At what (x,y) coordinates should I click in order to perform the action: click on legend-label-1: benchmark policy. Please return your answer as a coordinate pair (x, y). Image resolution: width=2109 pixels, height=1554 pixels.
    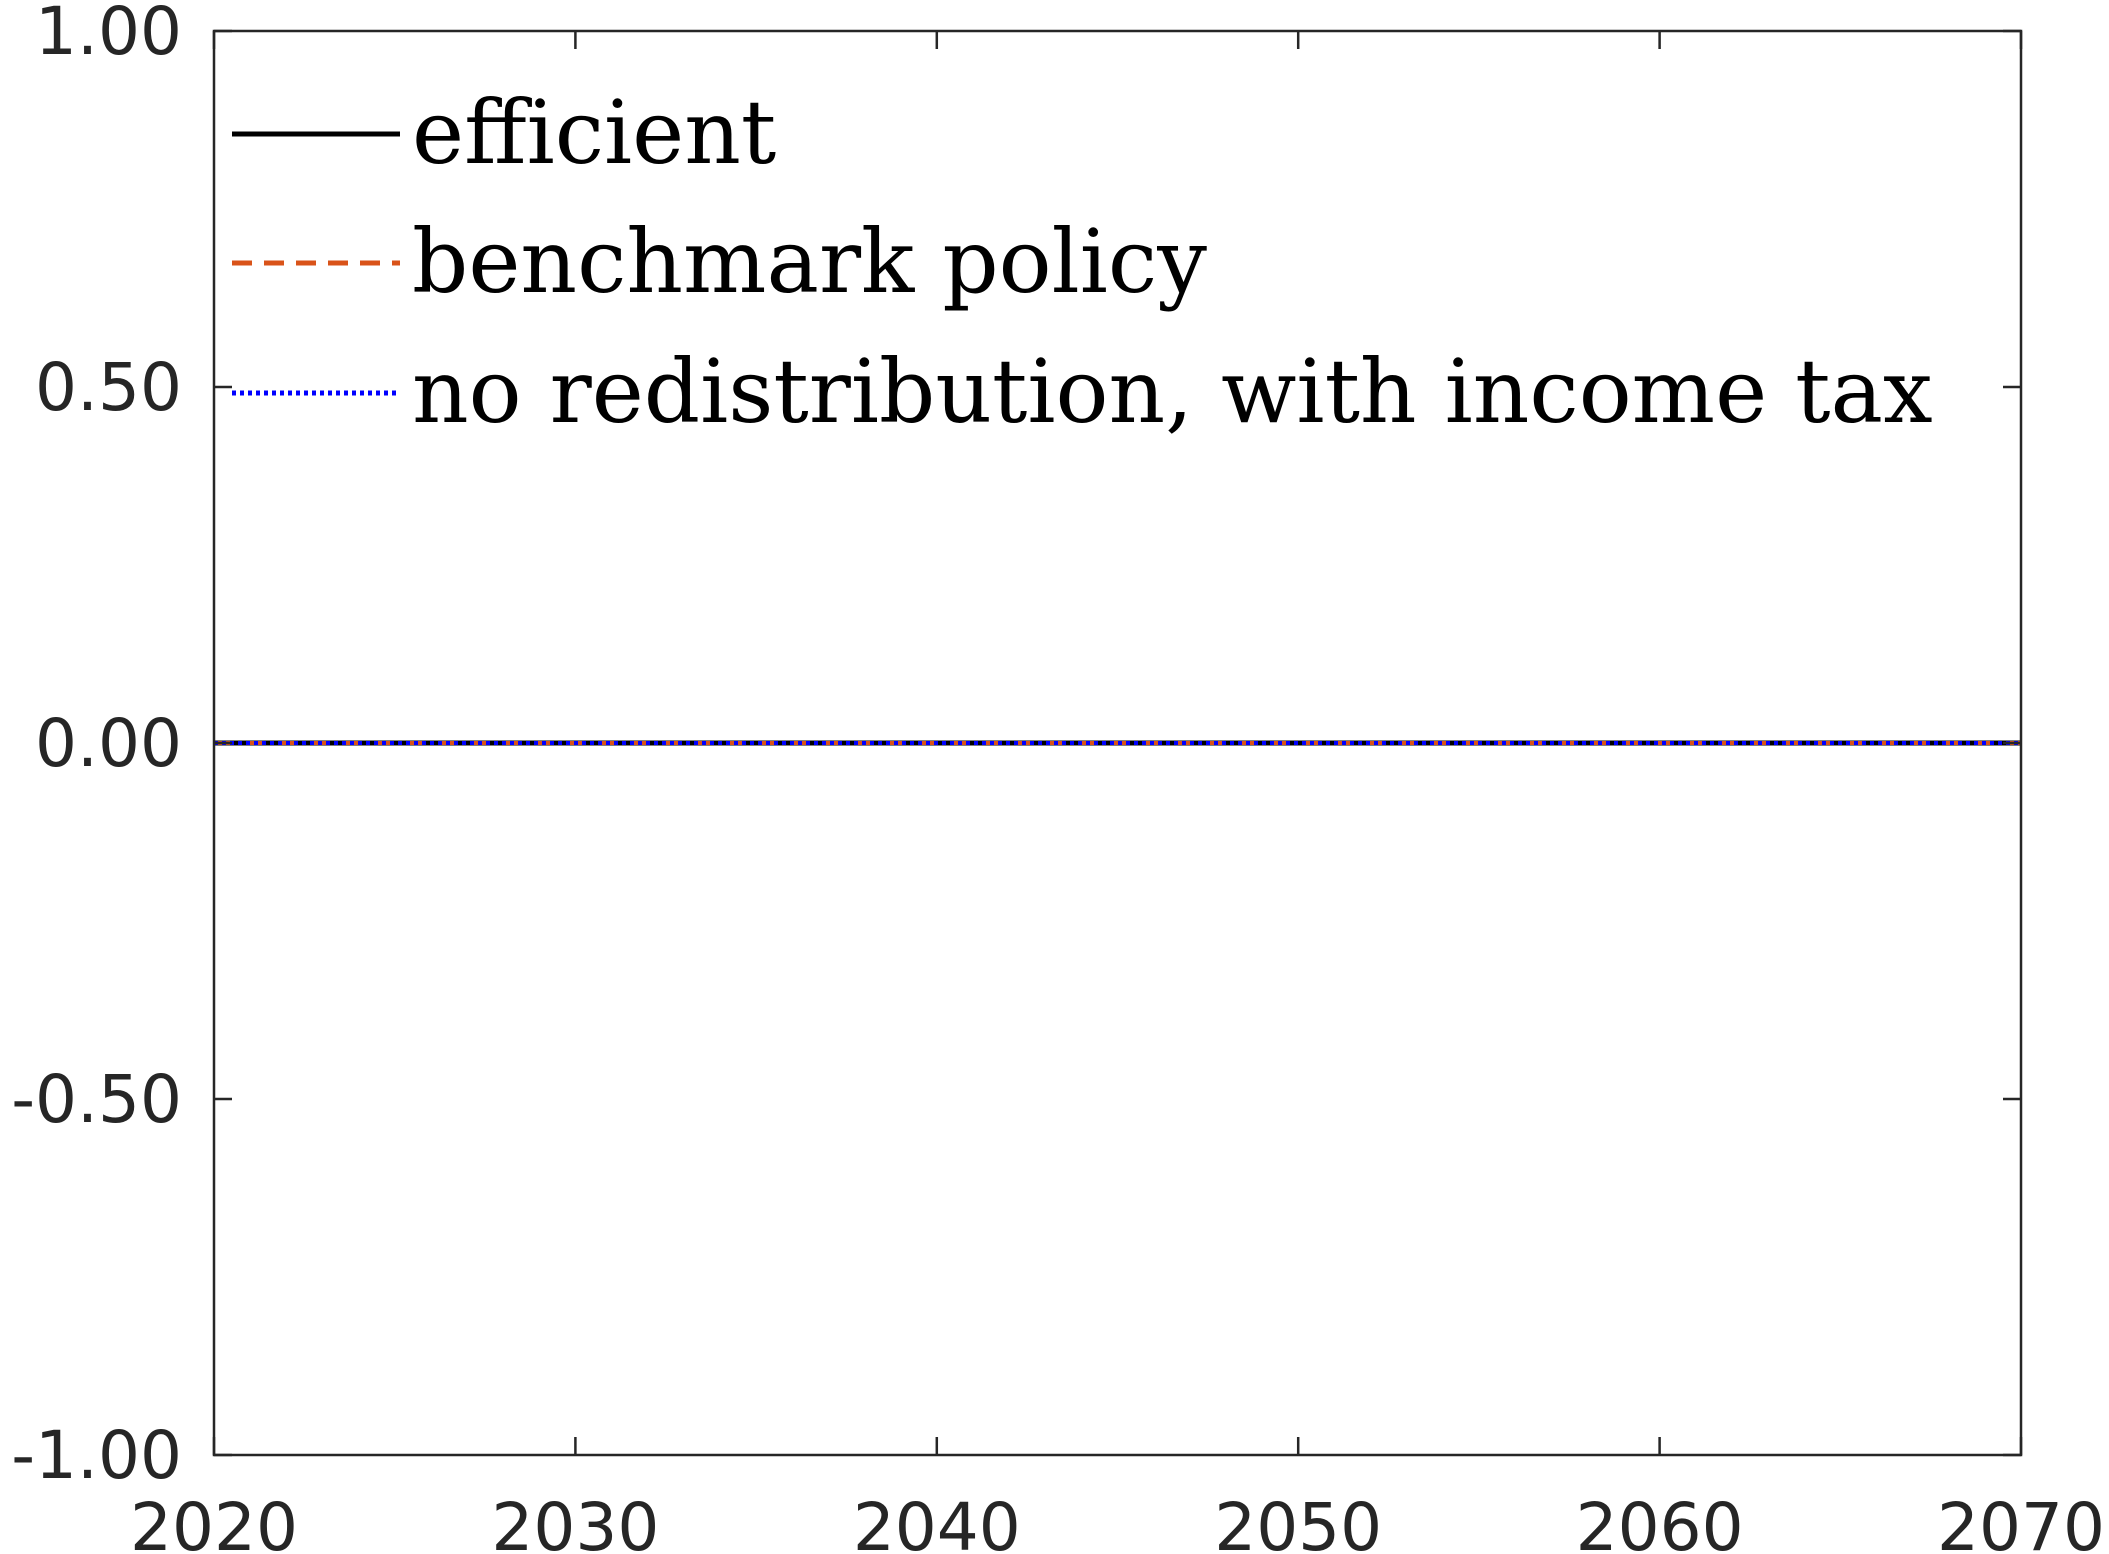
    Looking at the image, I should click on (809, 261).